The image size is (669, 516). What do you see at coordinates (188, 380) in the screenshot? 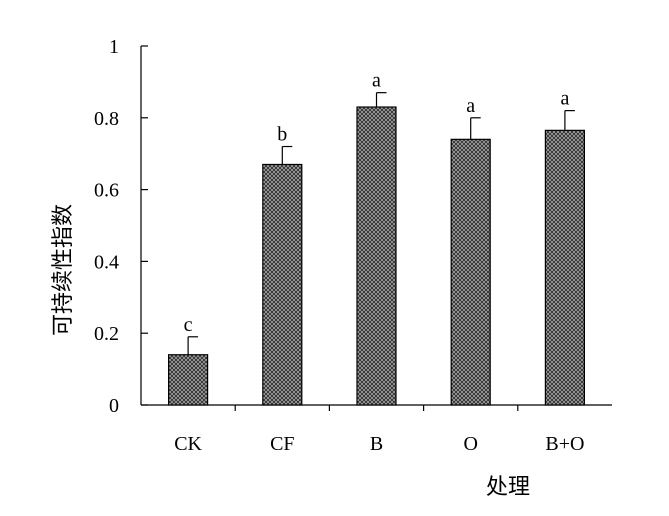
I see `bar-ck` at bounding box center [188, 380].